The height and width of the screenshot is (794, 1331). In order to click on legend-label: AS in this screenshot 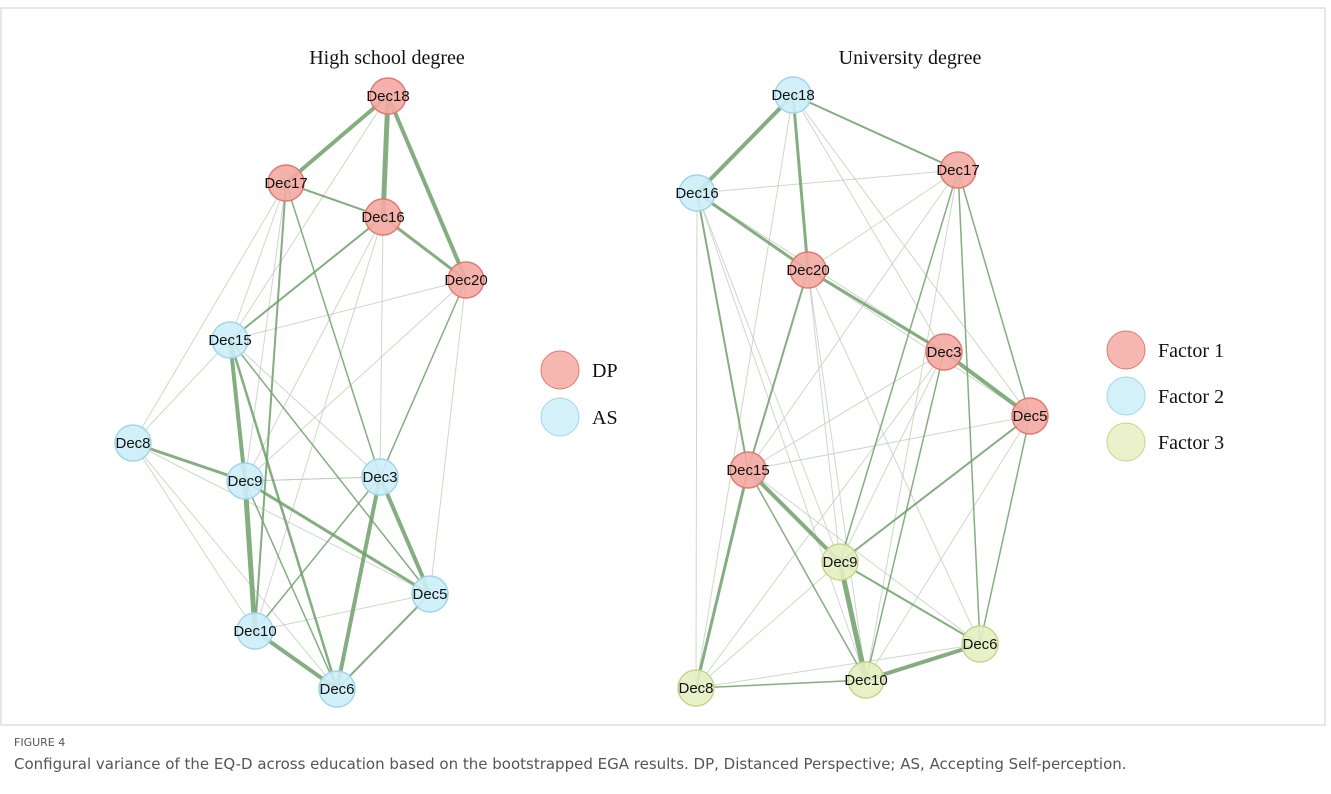, I will do `click(605, 418)`.